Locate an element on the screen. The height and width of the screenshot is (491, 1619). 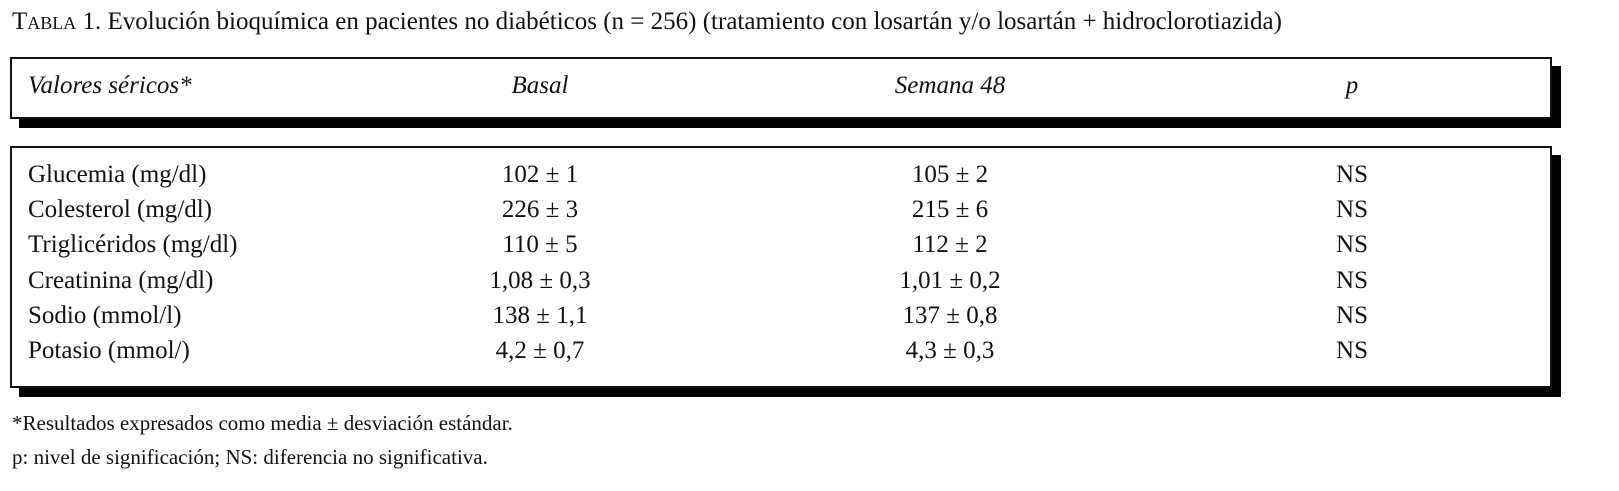
cell-value: 102 ± 1 is located at coordinates (540, 174).